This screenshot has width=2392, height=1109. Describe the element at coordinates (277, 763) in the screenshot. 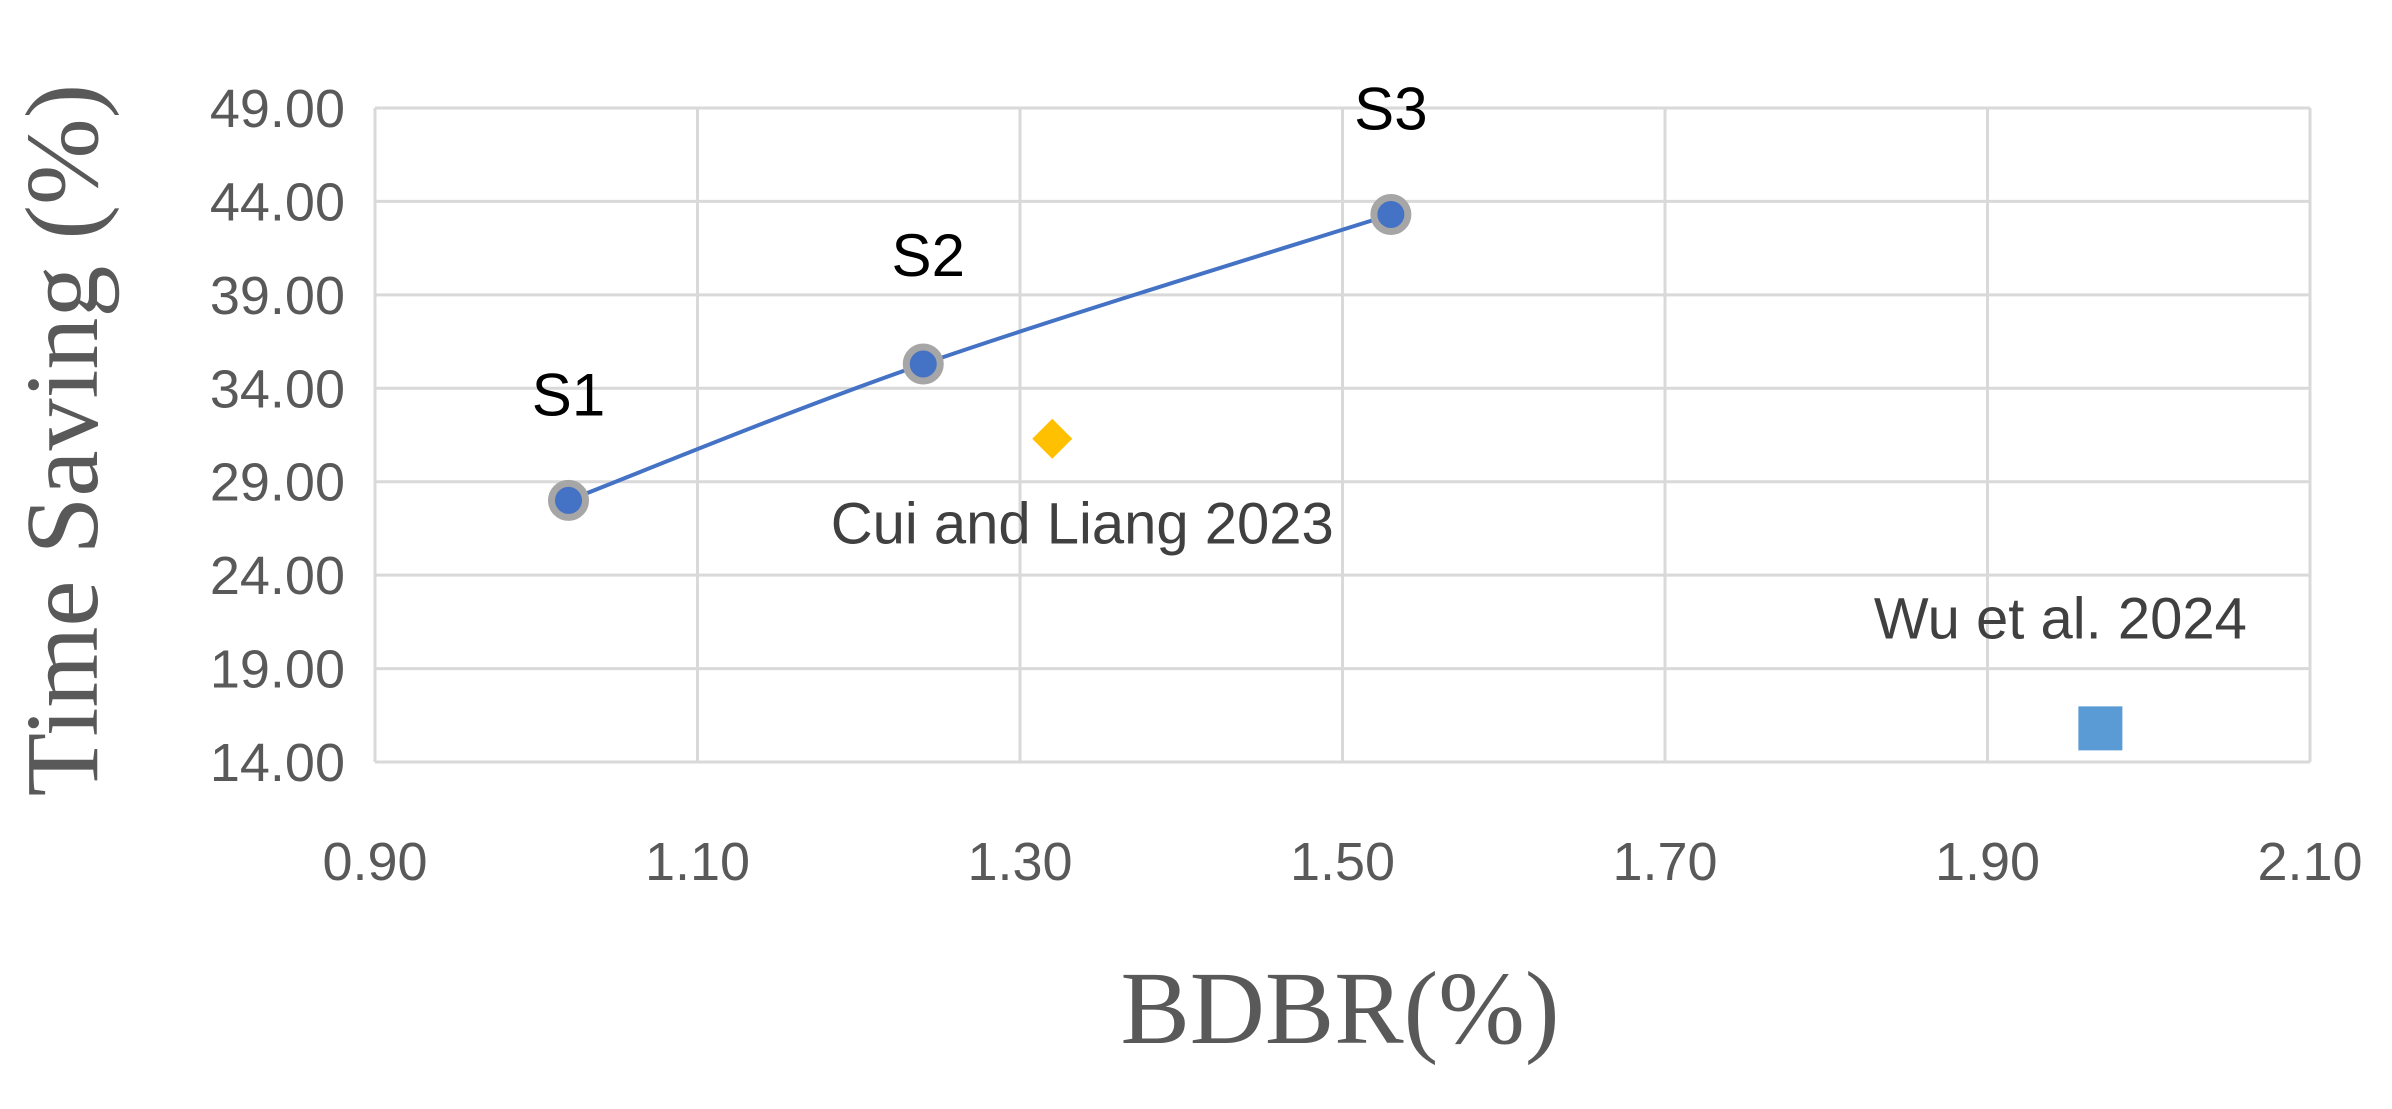

I see `y-tick-label: 14.00` at that location.